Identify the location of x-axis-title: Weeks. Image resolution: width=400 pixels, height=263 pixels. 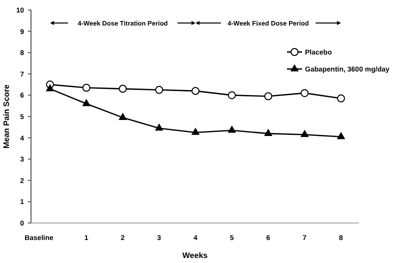
(195, 255).